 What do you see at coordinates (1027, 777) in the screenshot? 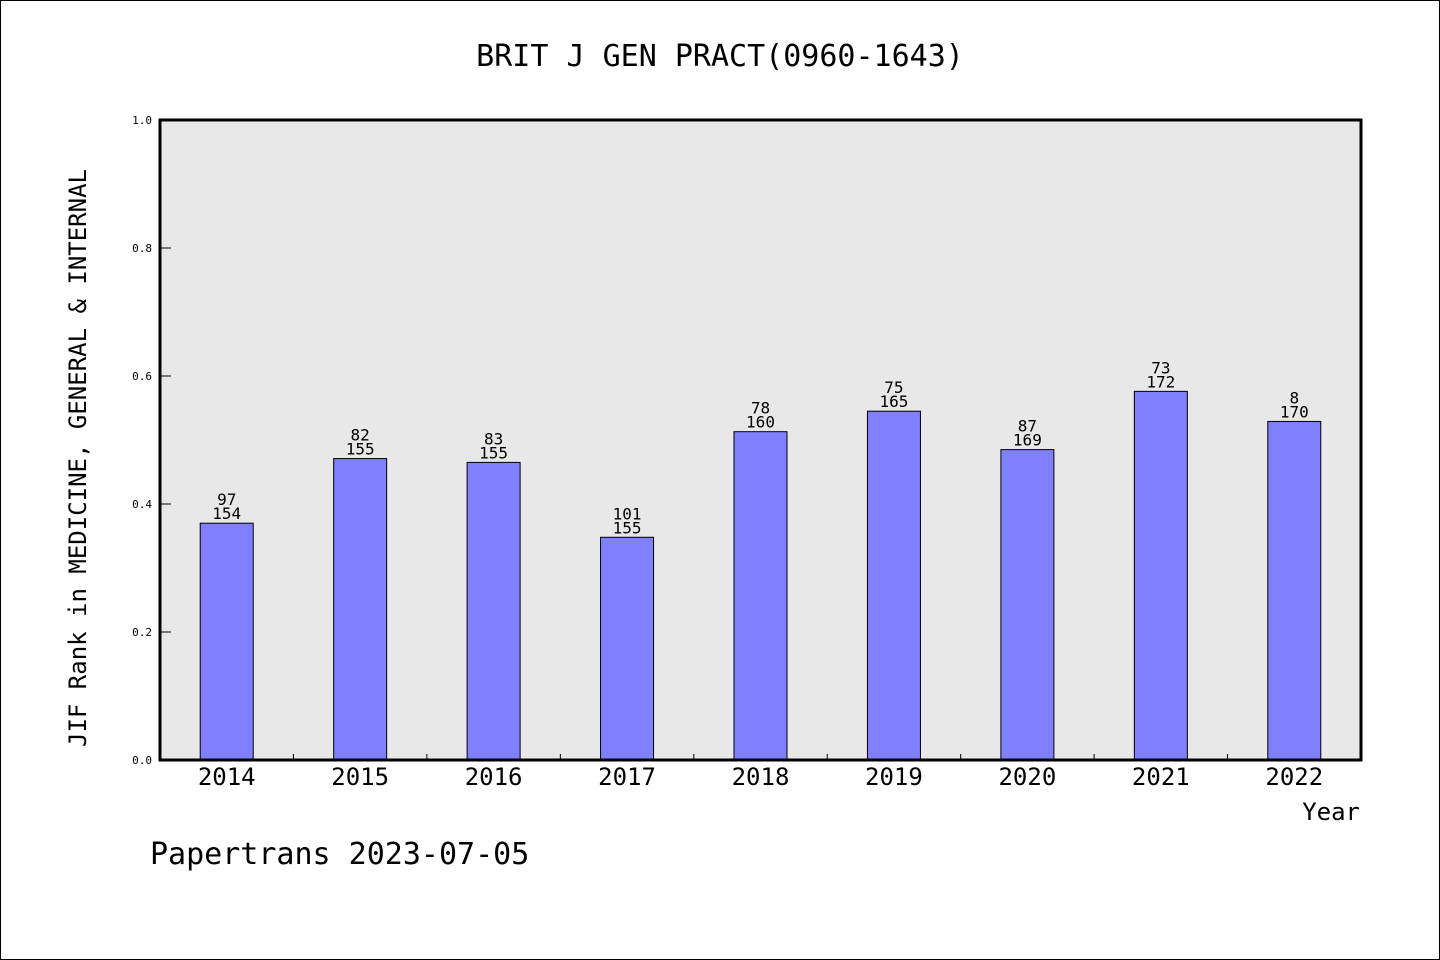
I see `x-tick-label: 2020` at bounding box center [1027, 777].